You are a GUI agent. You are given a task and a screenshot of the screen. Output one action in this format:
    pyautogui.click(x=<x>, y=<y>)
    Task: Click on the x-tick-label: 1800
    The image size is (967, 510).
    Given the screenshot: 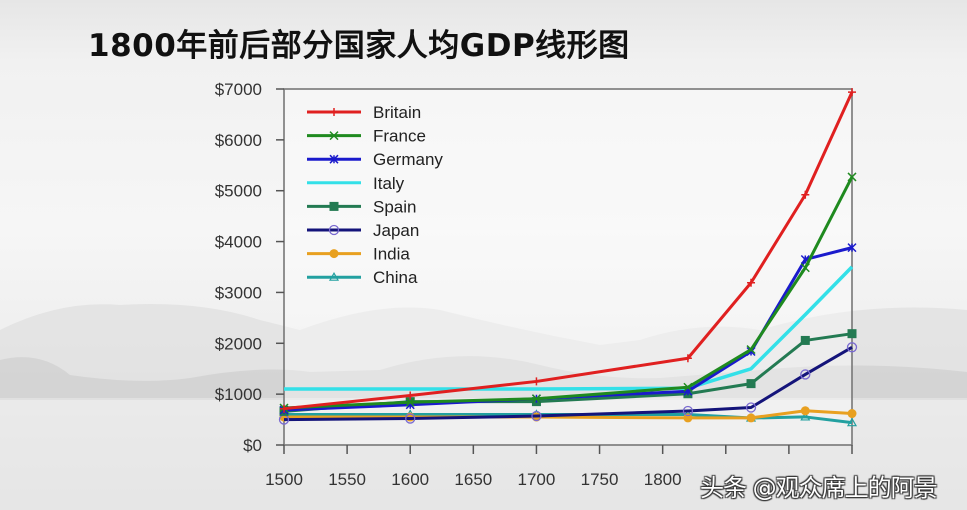 What is the action you would take?
    pyautogui.click(x=663, y=479)
    